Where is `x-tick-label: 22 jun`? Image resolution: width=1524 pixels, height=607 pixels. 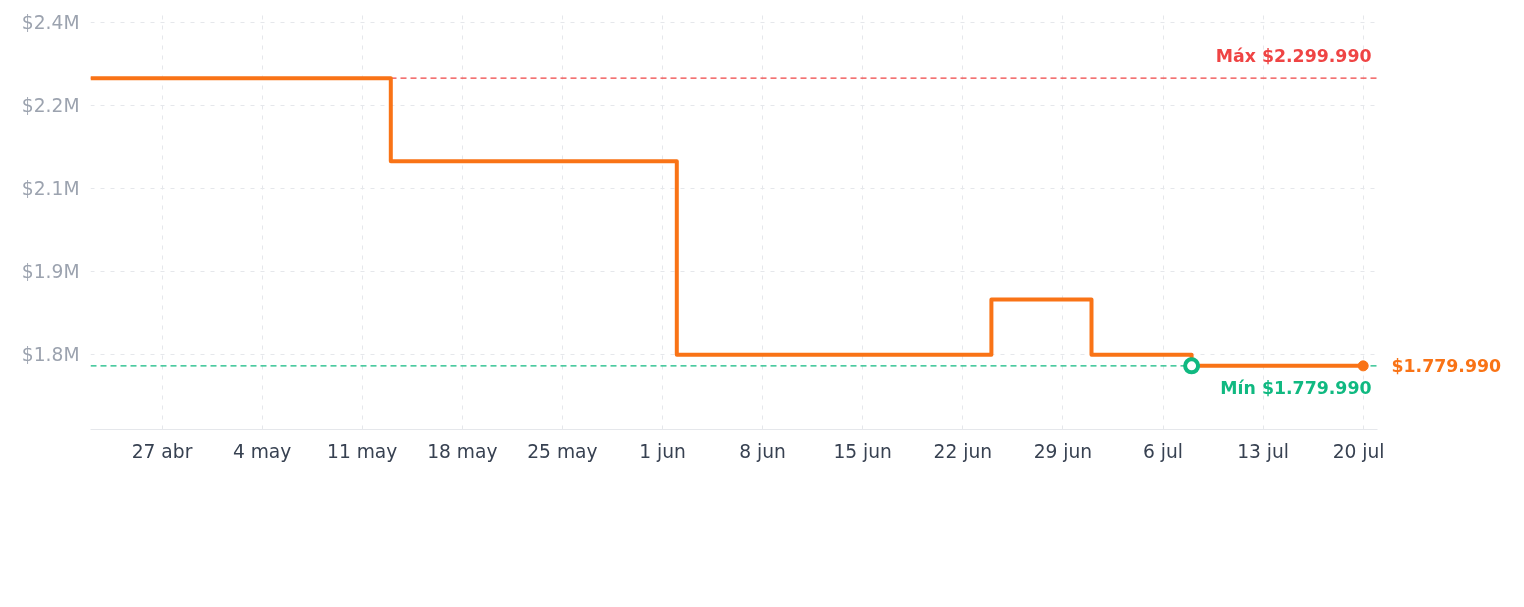
x-tick-label: 22 jun is located at coordinates (963, 451).